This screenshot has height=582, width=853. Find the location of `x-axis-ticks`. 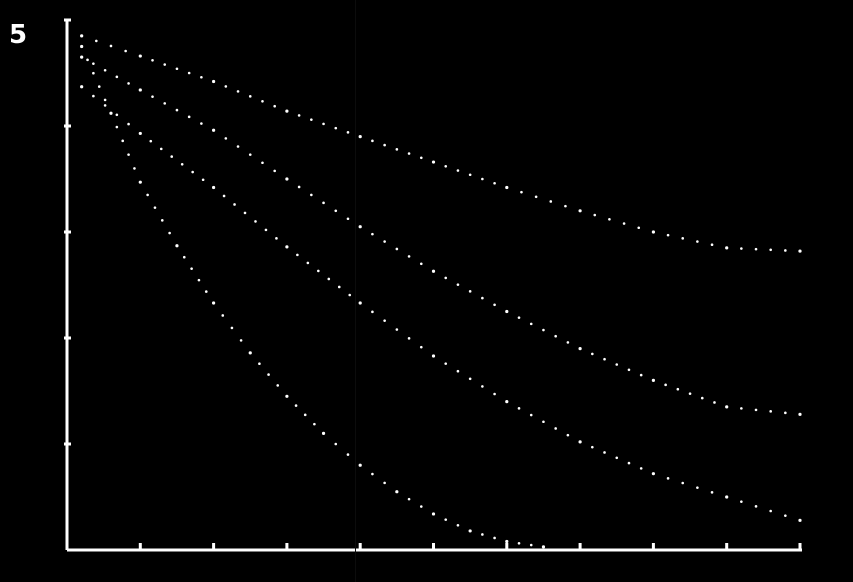

x-axis-ticks is located at coordinates (470, 546).